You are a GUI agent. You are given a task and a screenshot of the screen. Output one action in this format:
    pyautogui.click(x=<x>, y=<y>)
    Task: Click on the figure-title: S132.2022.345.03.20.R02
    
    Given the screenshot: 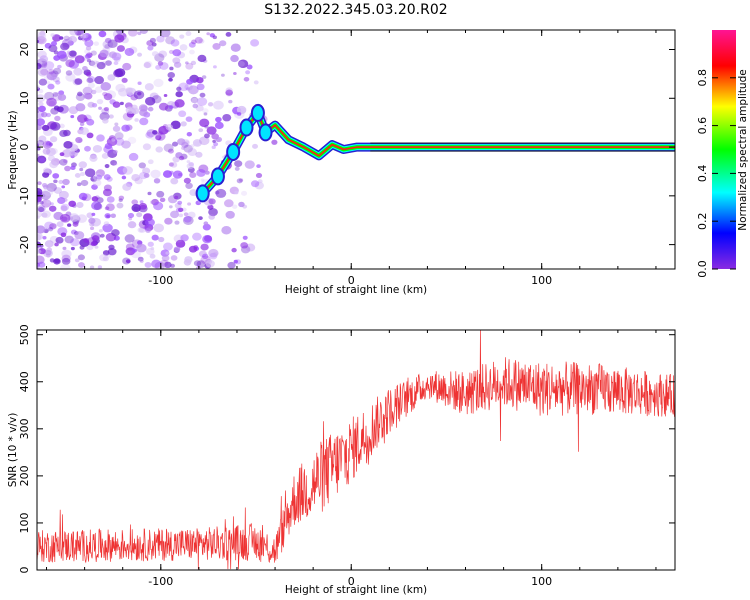 What is the action you would take?
    pyautogui.click(x=355, y=10)
    